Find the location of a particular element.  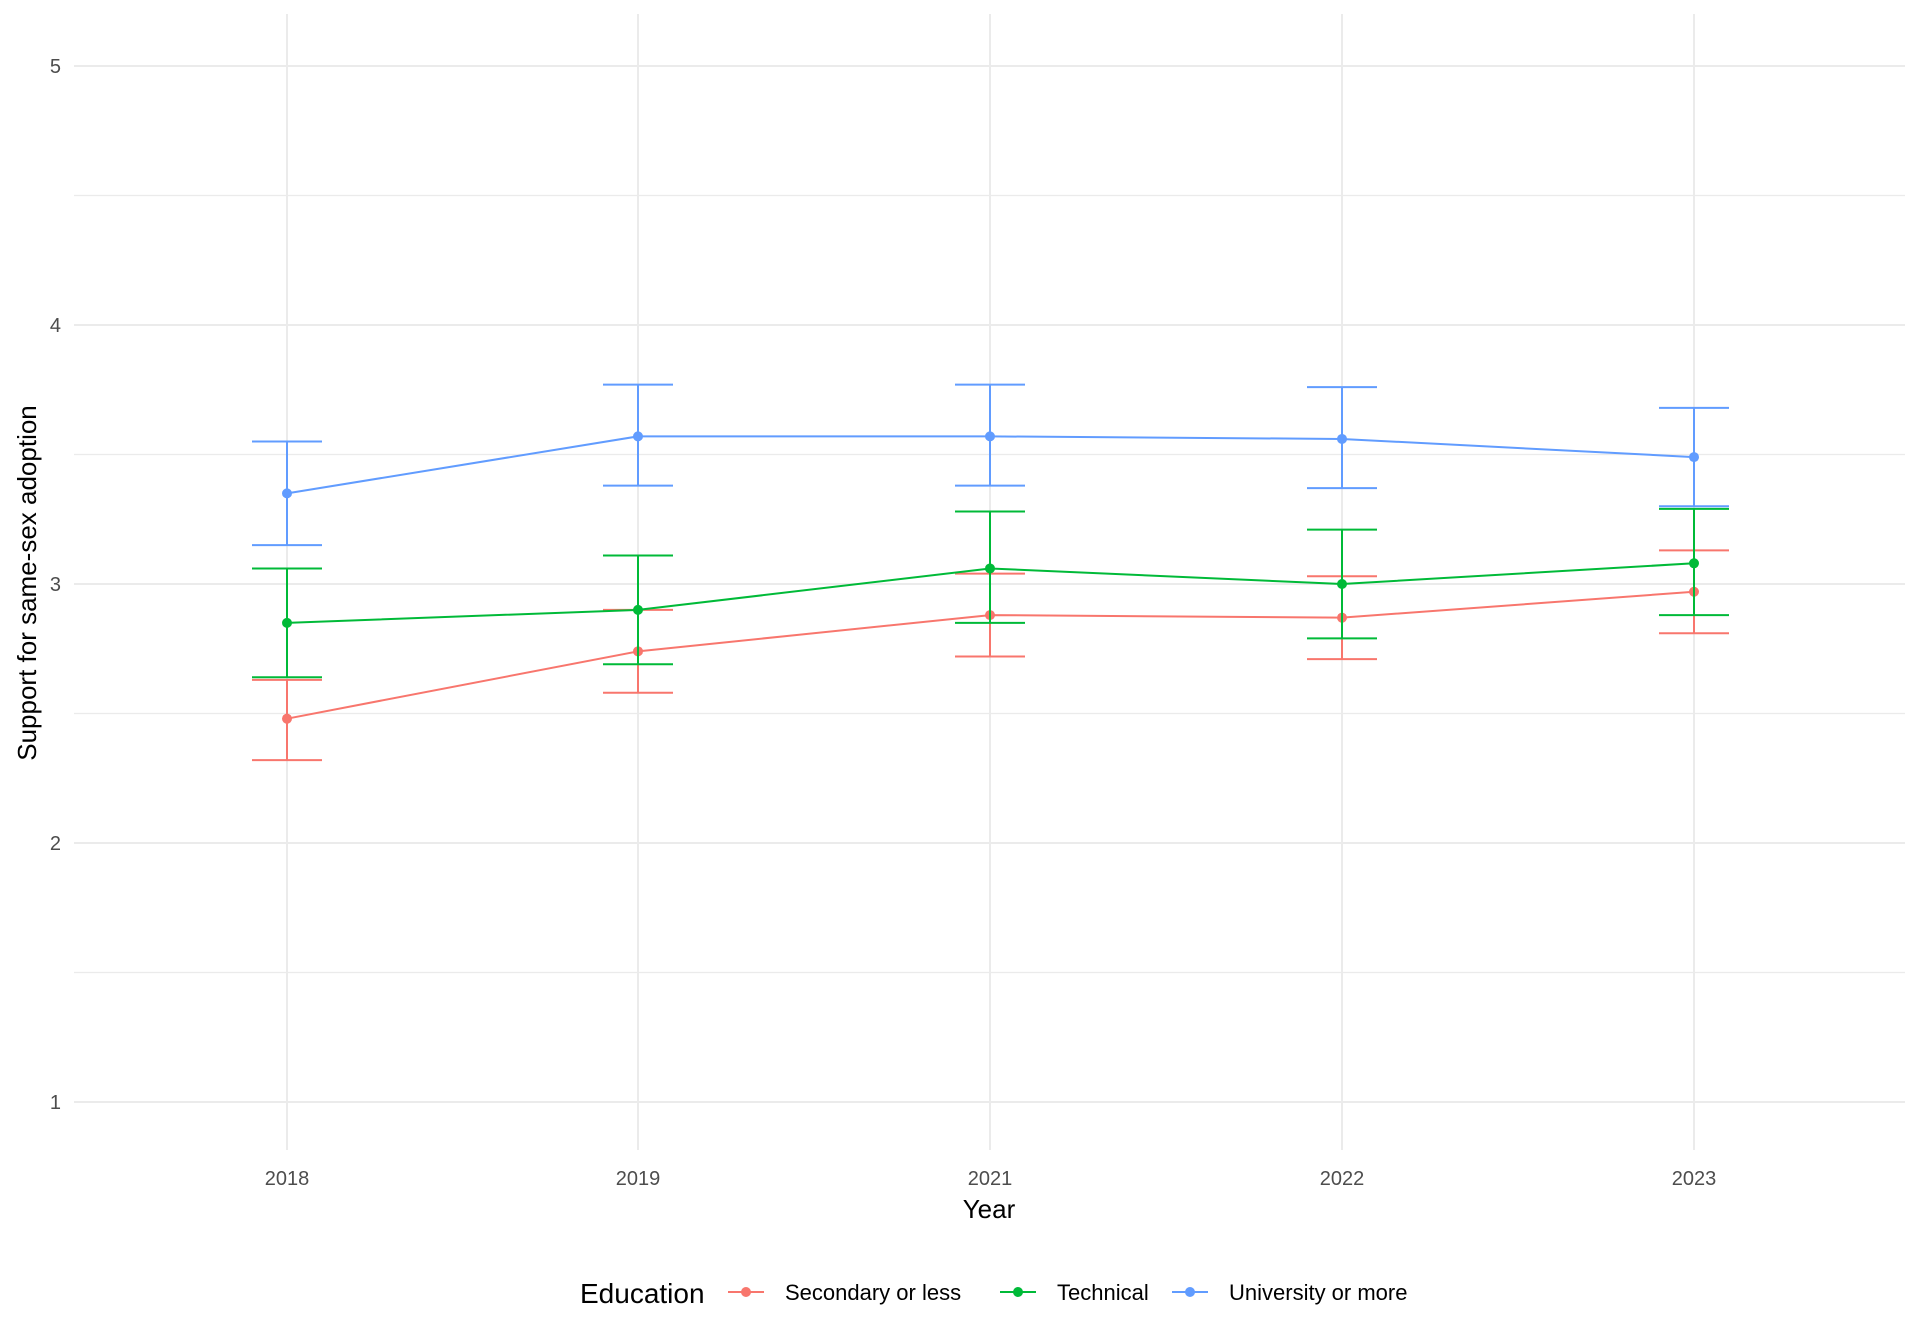

legend-title: Education is located at coordinates (642, 1293).